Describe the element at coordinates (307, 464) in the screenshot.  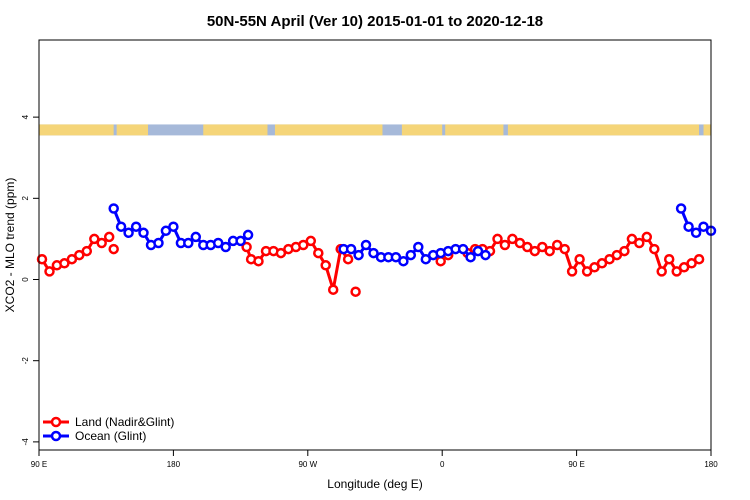
I see `x-tick-label: 90 W` at that location.